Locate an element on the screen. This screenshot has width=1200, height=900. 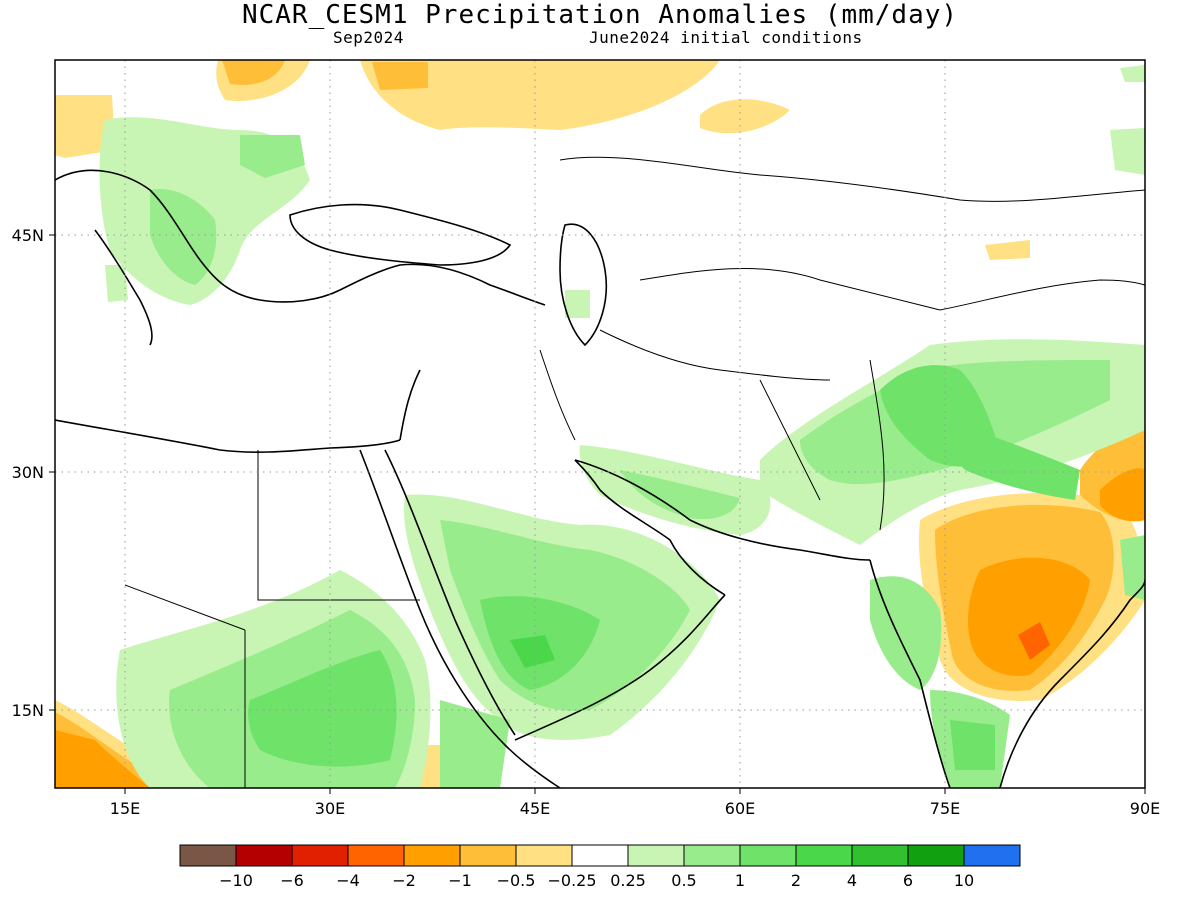
wet-anomaly-arabia-peak is located at coordinates (532, 651).